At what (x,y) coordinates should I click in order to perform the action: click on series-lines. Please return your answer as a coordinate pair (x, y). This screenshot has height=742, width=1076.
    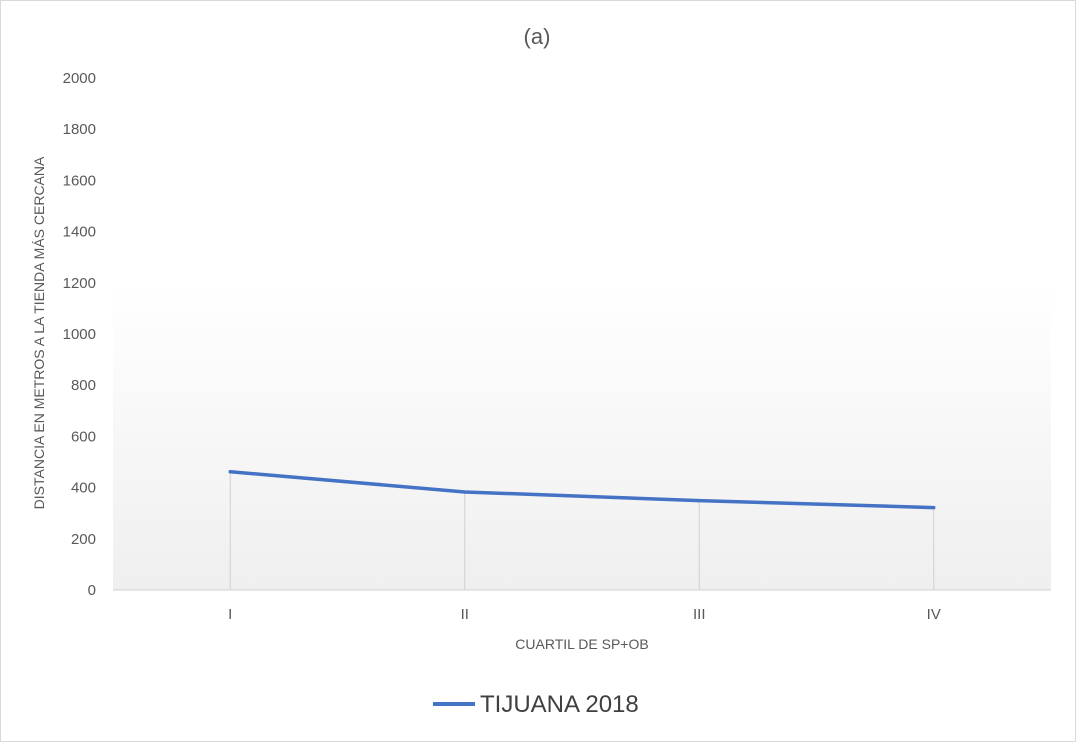
    Looking at the image, I should click on (582, 489).